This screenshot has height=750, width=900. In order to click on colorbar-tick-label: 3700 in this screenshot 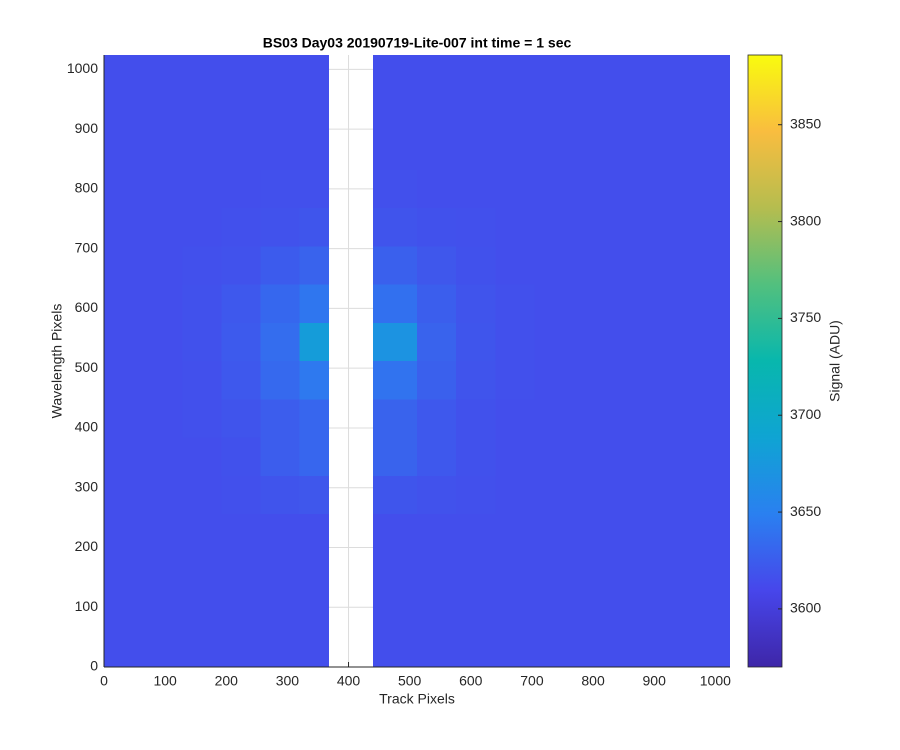, I will do `click(805, 414)`.